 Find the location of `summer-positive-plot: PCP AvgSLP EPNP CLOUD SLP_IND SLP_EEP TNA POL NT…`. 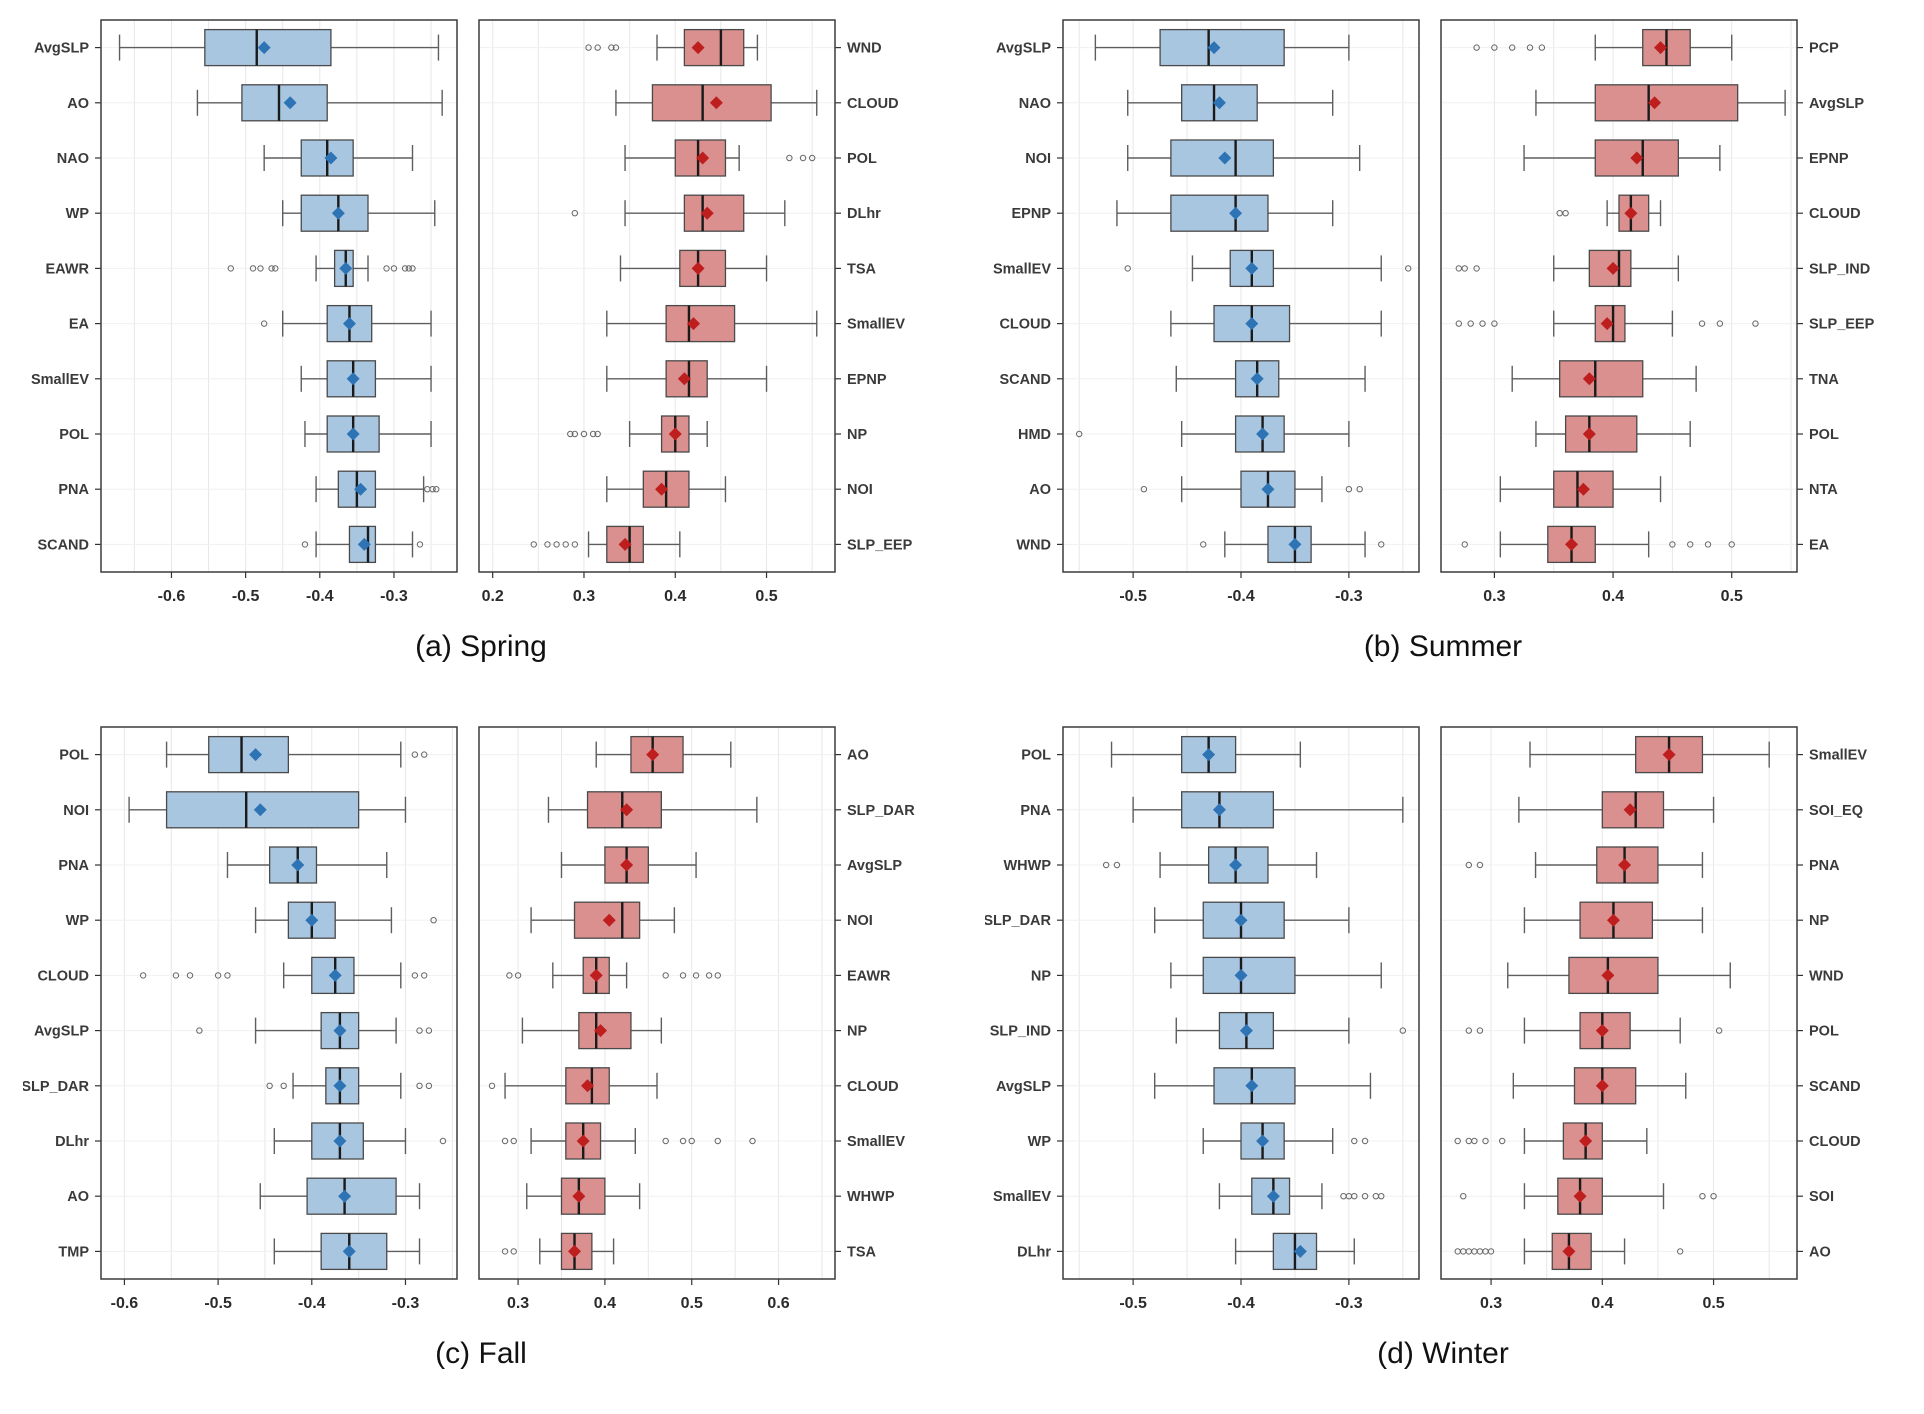

summer-positive-plot: PCP AvgSLP EPNP CLOUD SLP_IND SLP_EEP TNA POL NT… is located at coordinates (1657, 312).